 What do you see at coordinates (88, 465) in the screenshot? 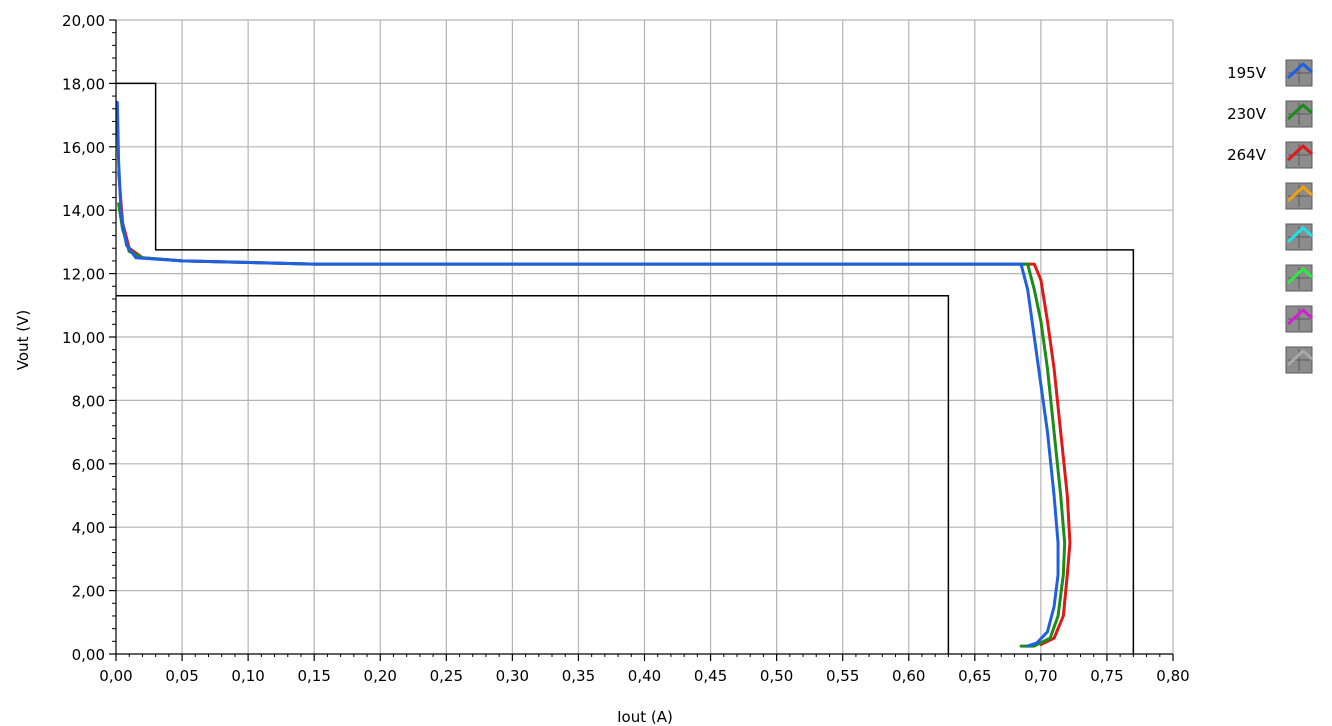
I see `y-tick-label: 6,00` at bounding box center [88, 465].